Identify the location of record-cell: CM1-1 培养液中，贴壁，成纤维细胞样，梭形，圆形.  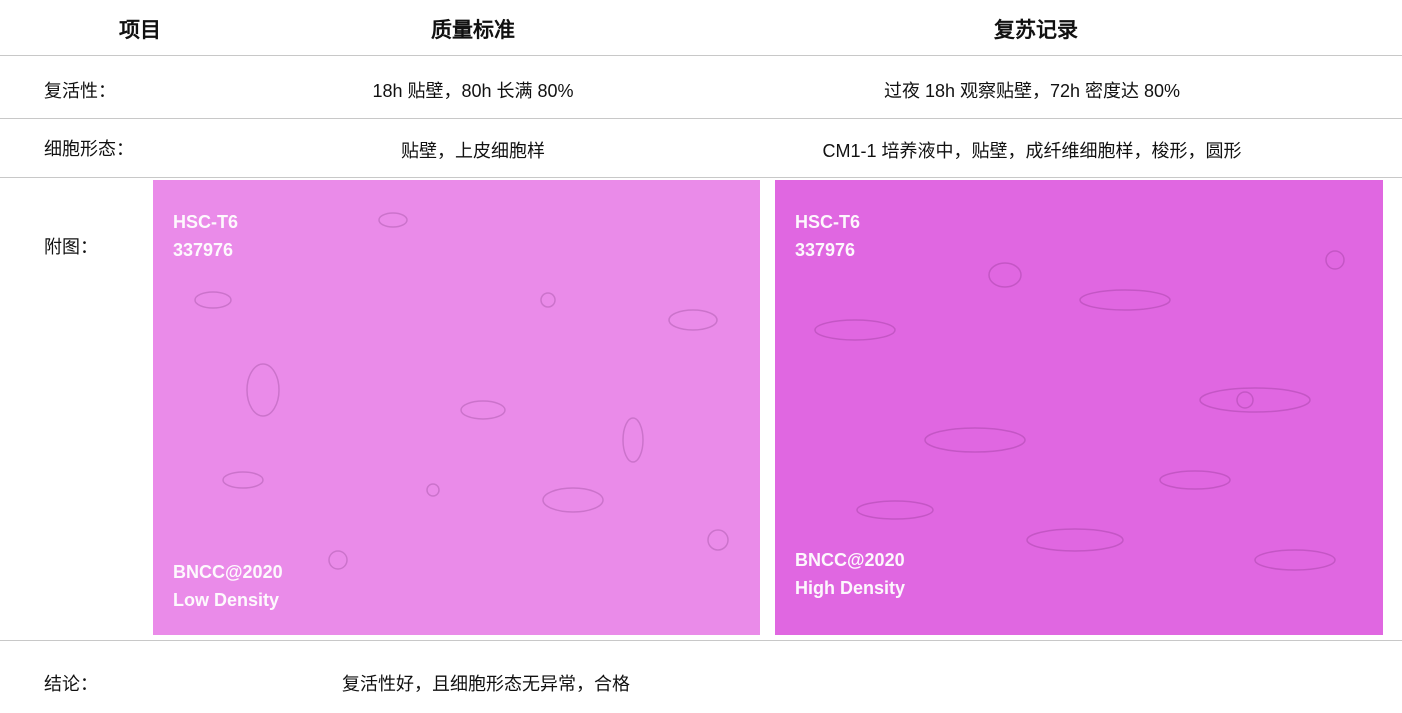
(1032, 151).